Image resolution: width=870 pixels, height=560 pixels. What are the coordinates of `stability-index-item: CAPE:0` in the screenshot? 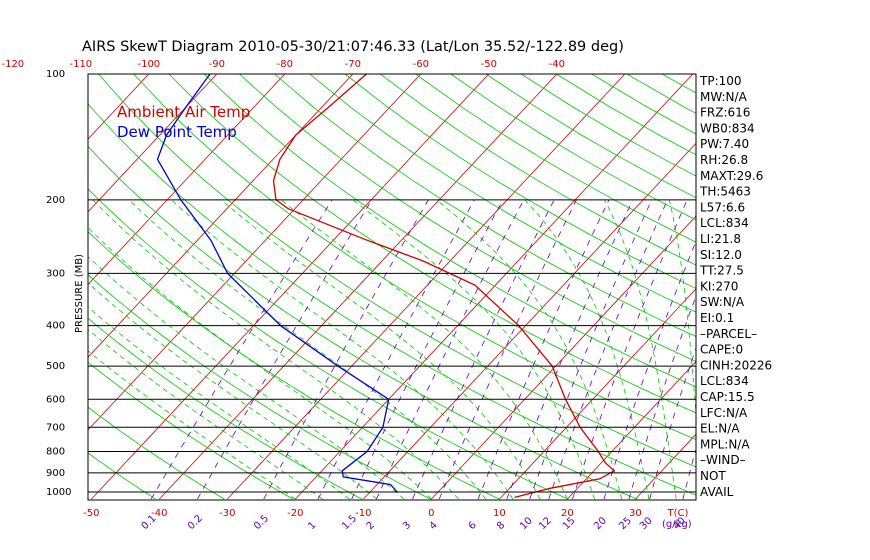 It's located at (721, 350).